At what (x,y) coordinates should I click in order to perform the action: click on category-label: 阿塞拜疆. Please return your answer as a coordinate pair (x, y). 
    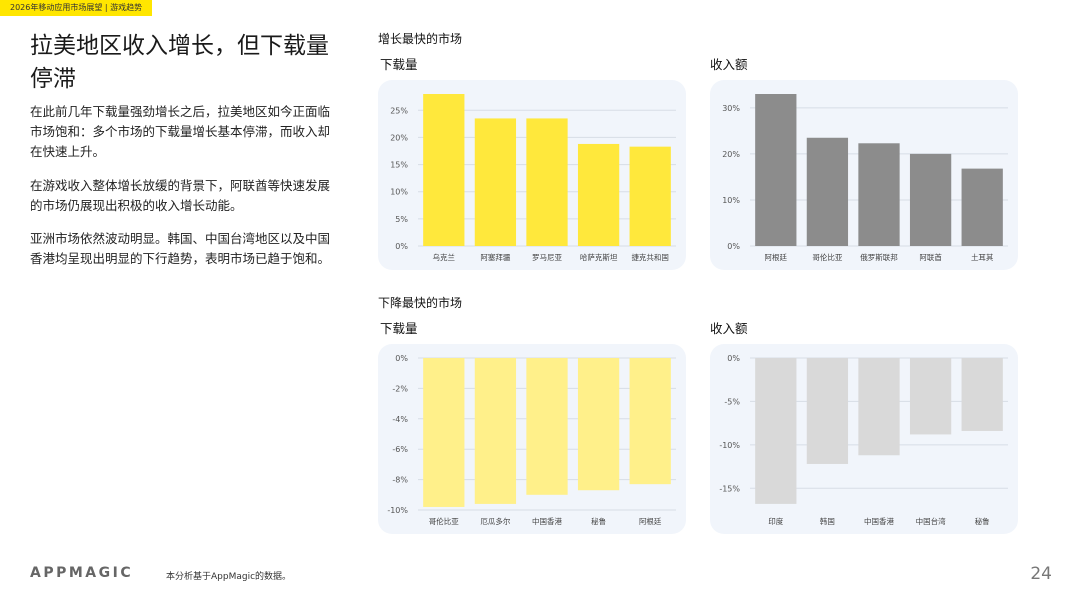
    Looking at the image, I should click on (495, 257).